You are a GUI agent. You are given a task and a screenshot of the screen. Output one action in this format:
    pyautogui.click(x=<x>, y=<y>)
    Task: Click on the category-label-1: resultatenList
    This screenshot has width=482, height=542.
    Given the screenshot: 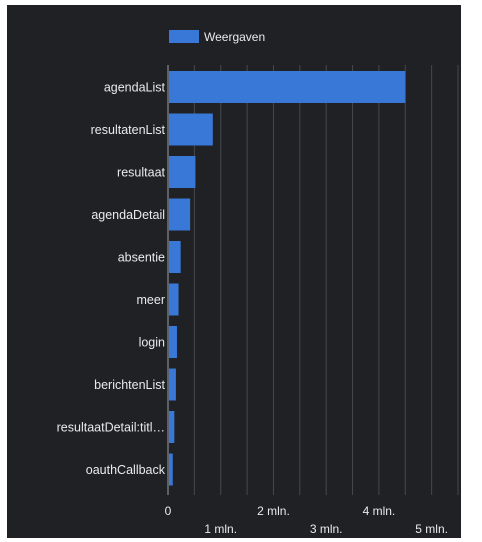 What is the action you would take?
    pyautogui.click(x=128, y=130)
    